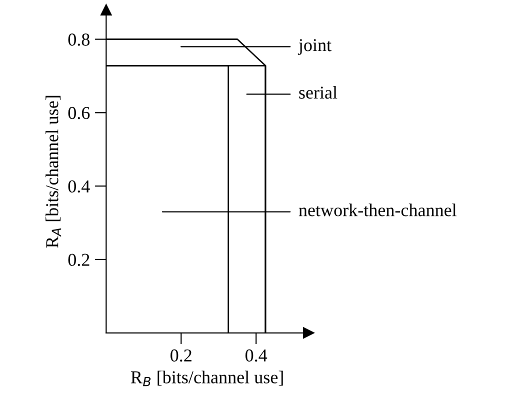 This screenshot has width=523, height=412. I want to click on y-tick-label: 0.6, so click(79, 113).